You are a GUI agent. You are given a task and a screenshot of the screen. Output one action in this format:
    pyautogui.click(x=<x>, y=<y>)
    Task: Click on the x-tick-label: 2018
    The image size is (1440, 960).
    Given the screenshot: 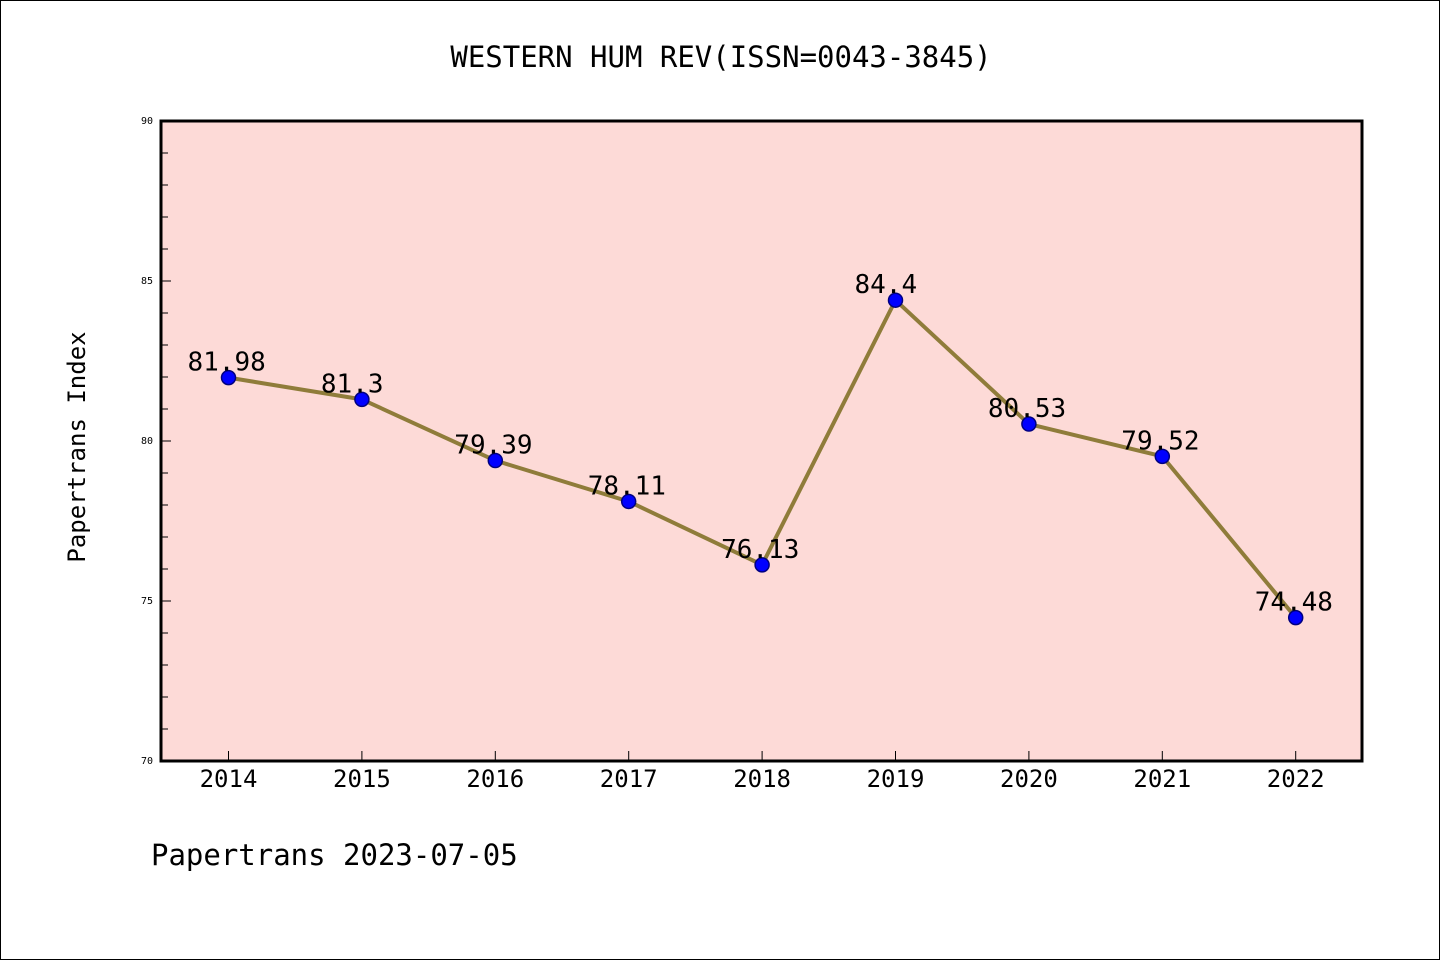 What is the action you would take?
    pyautogui.click(x=762, y=779)
    